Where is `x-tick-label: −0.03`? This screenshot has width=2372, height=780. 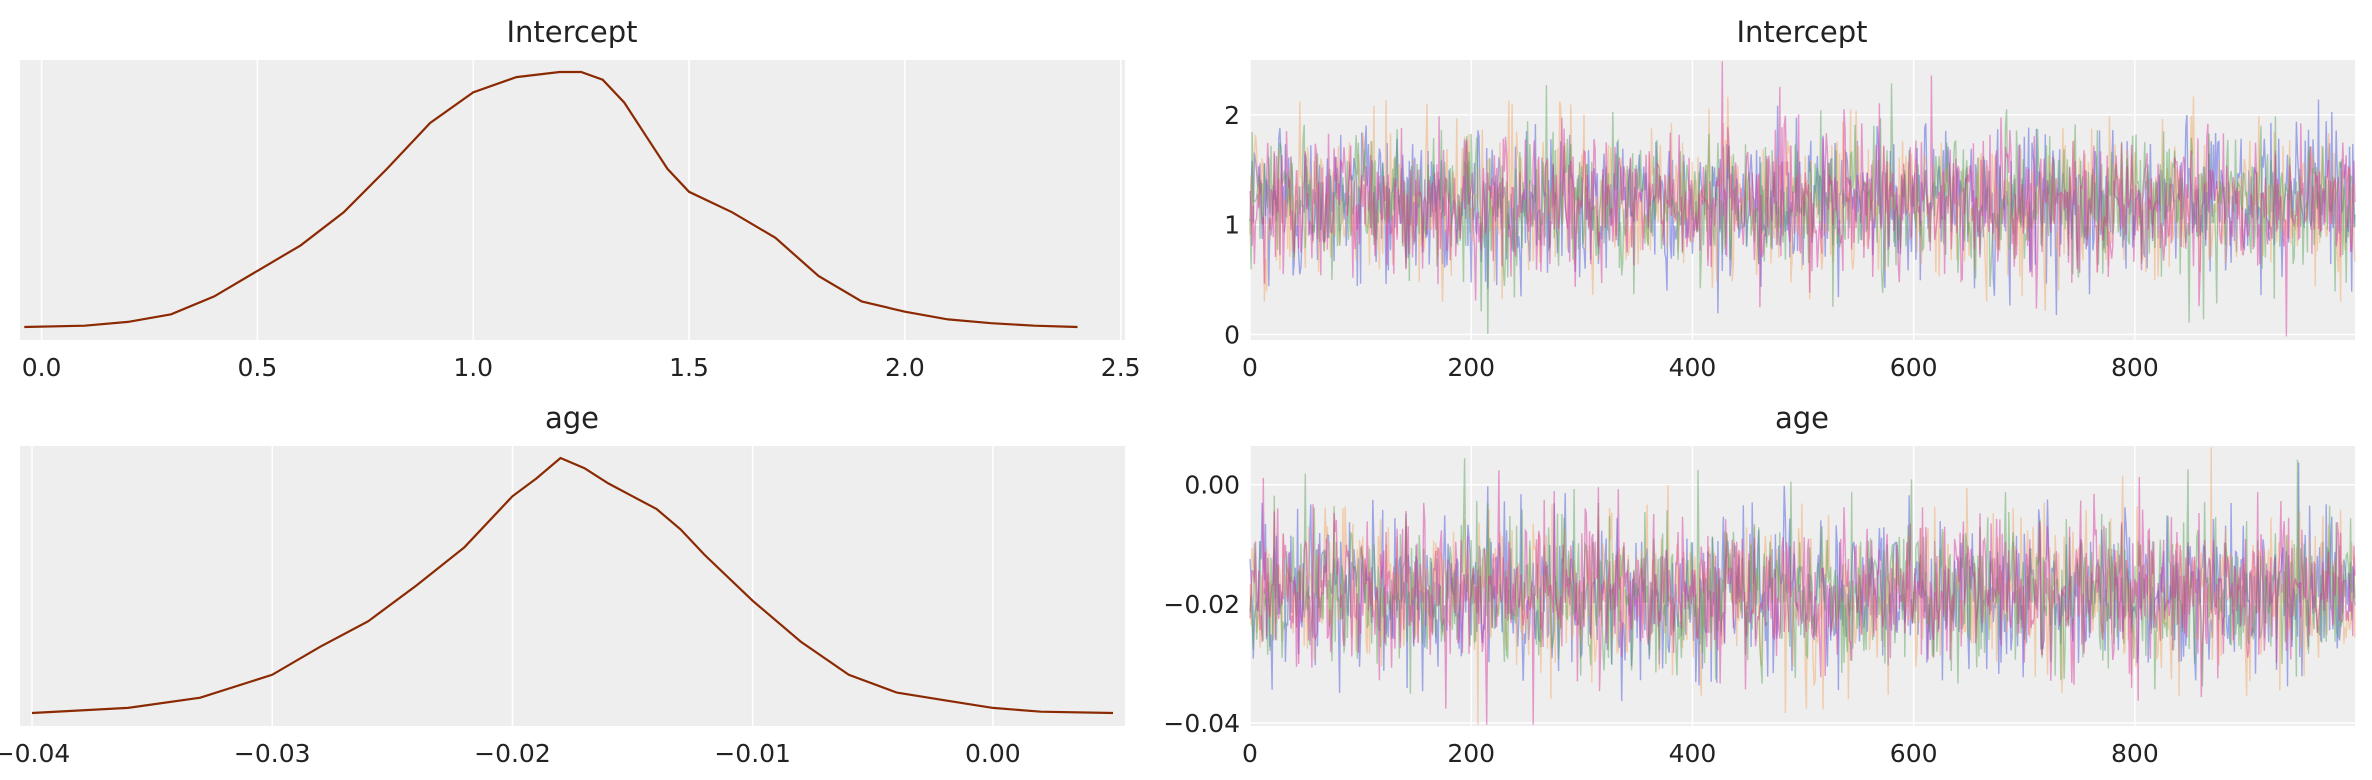 x-tick-label: −0.03 is located at coordinates (272, 753).